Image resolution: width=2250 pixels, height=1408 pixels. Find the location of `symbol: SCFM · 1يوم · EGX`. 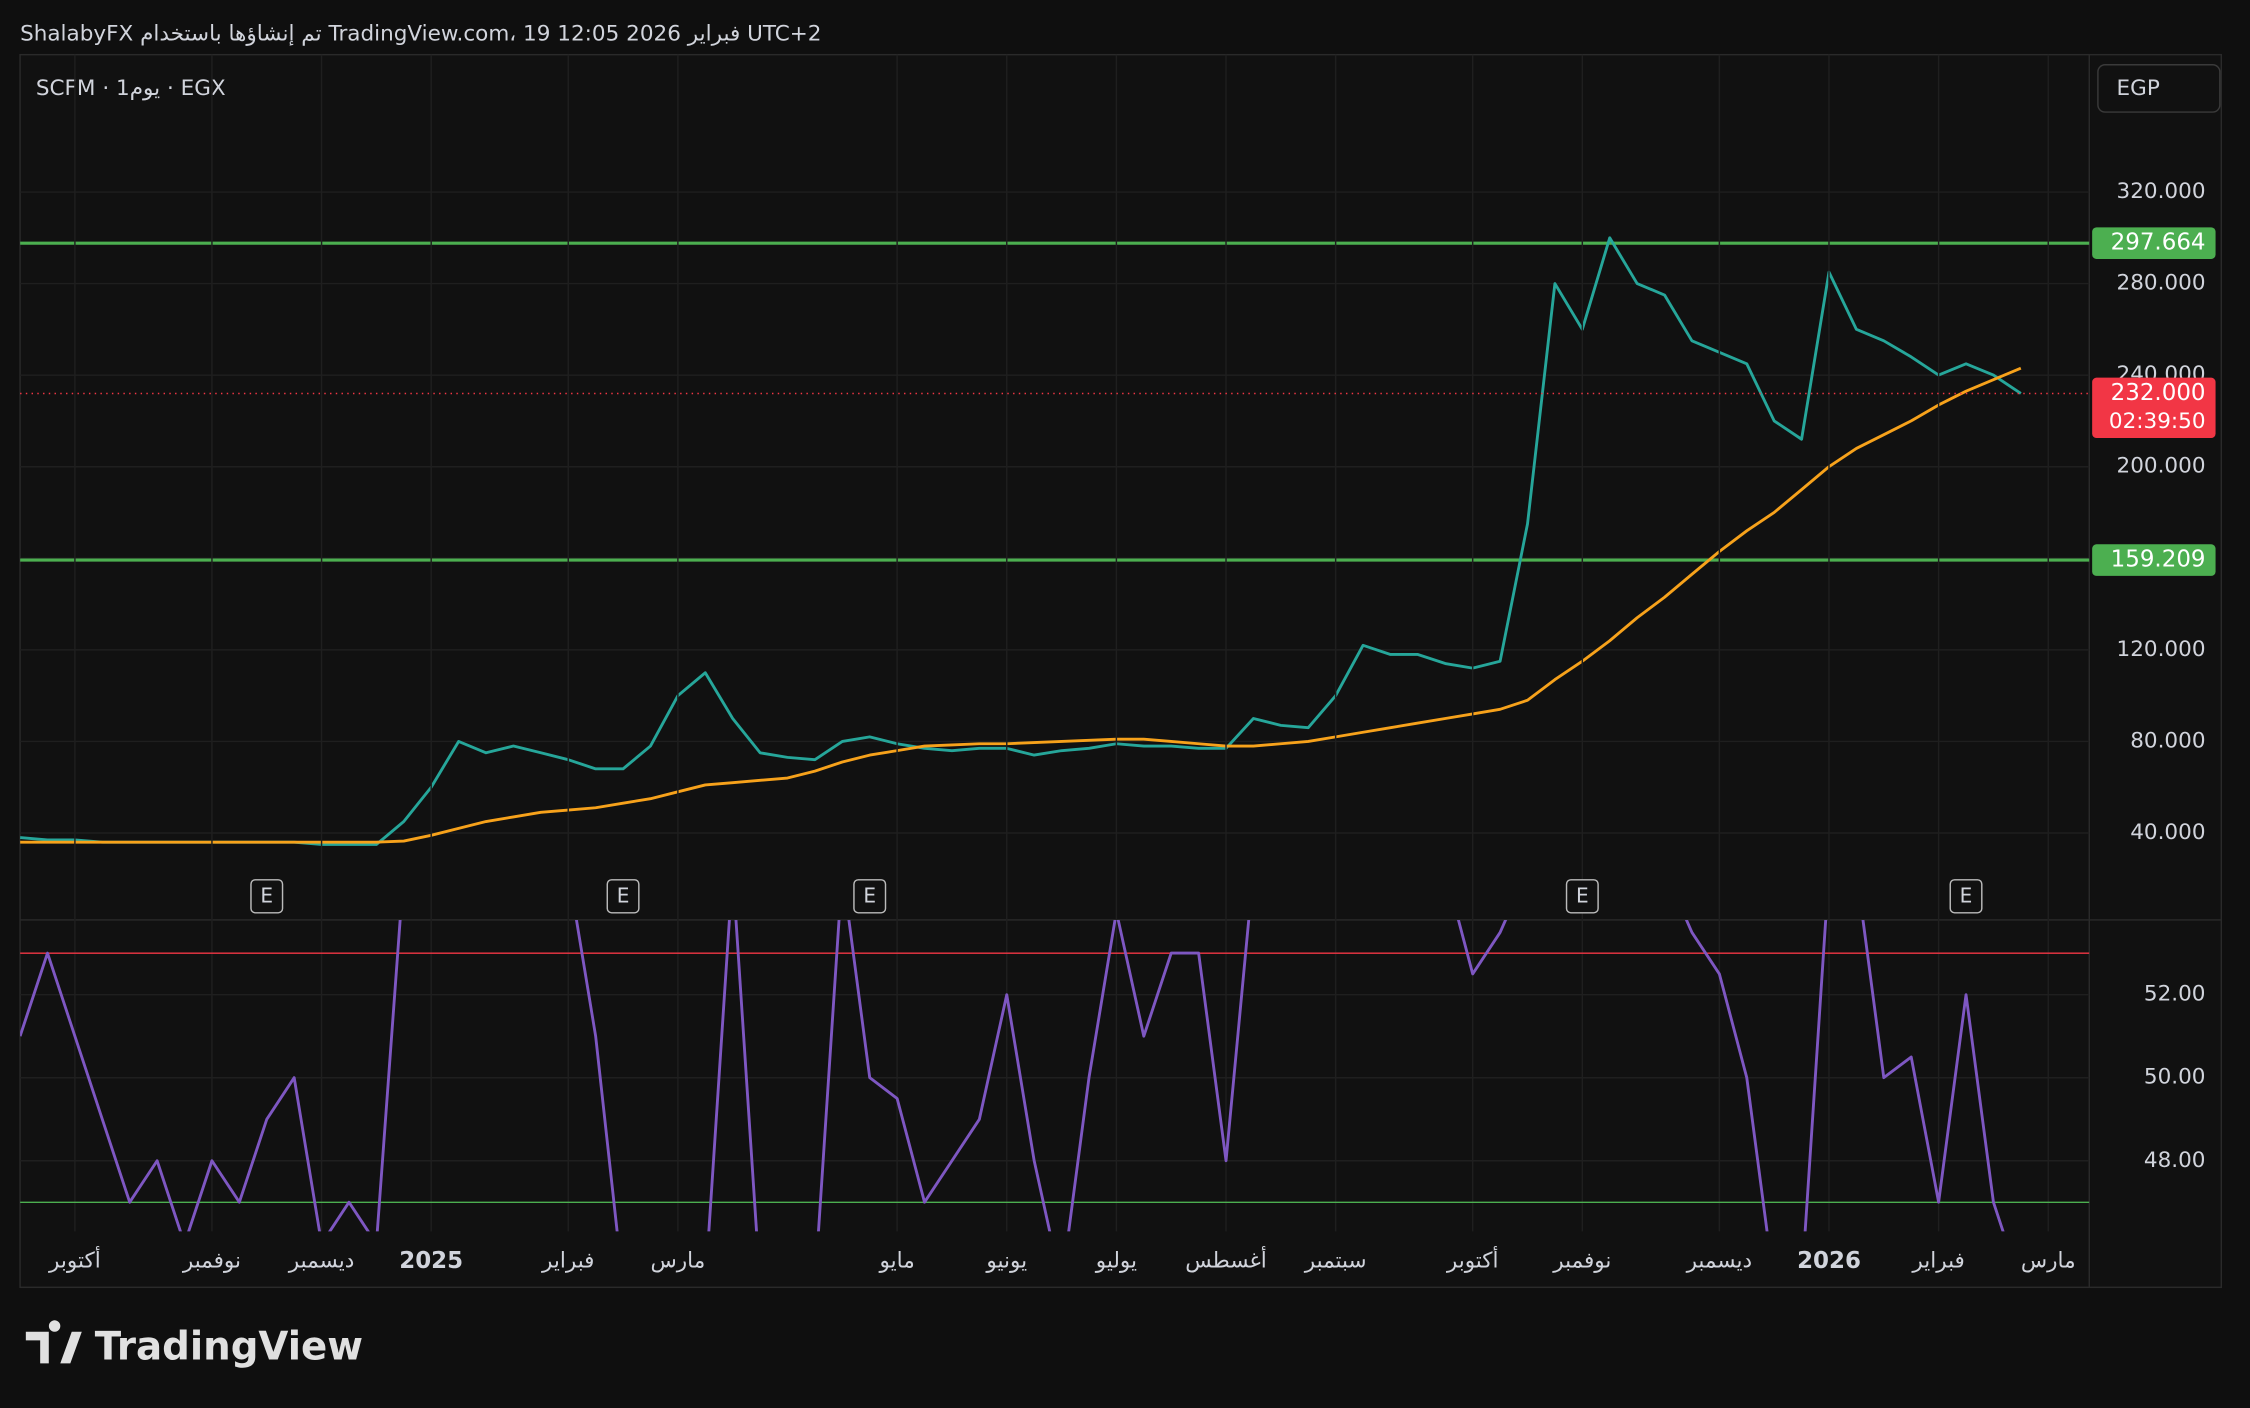

symbol: SCFM · 1يوم · EGX is located at coordinates (131, 88).